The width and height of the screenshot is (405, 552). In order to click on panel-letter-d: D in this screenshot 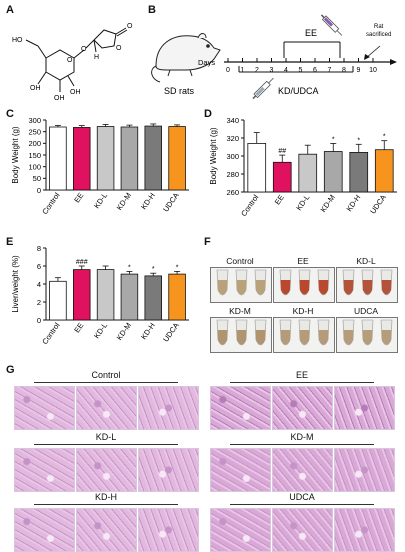, I will do `click(208, 114)`.